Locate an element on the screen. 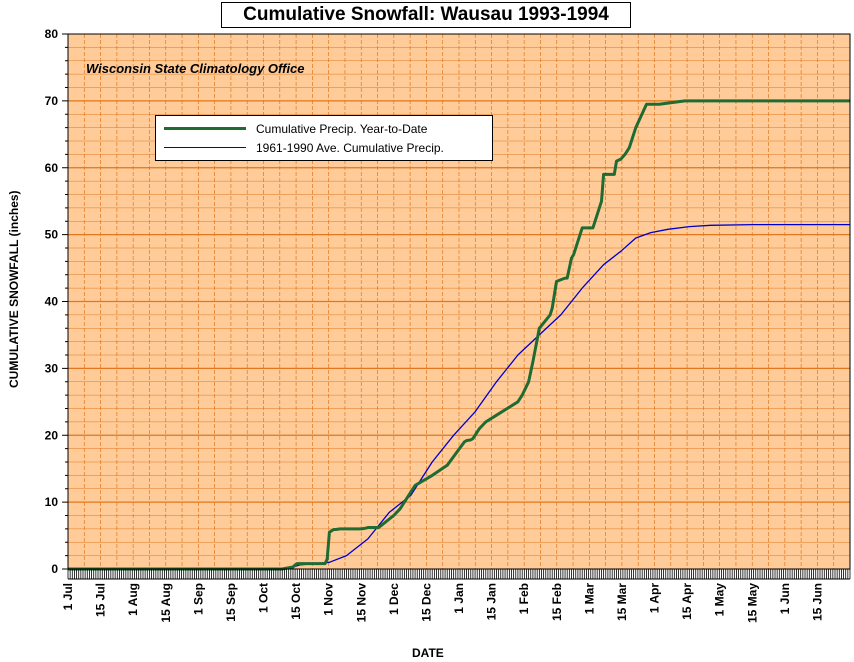  x-tick-label: 1 Jan is located at coordinates (459, 598).